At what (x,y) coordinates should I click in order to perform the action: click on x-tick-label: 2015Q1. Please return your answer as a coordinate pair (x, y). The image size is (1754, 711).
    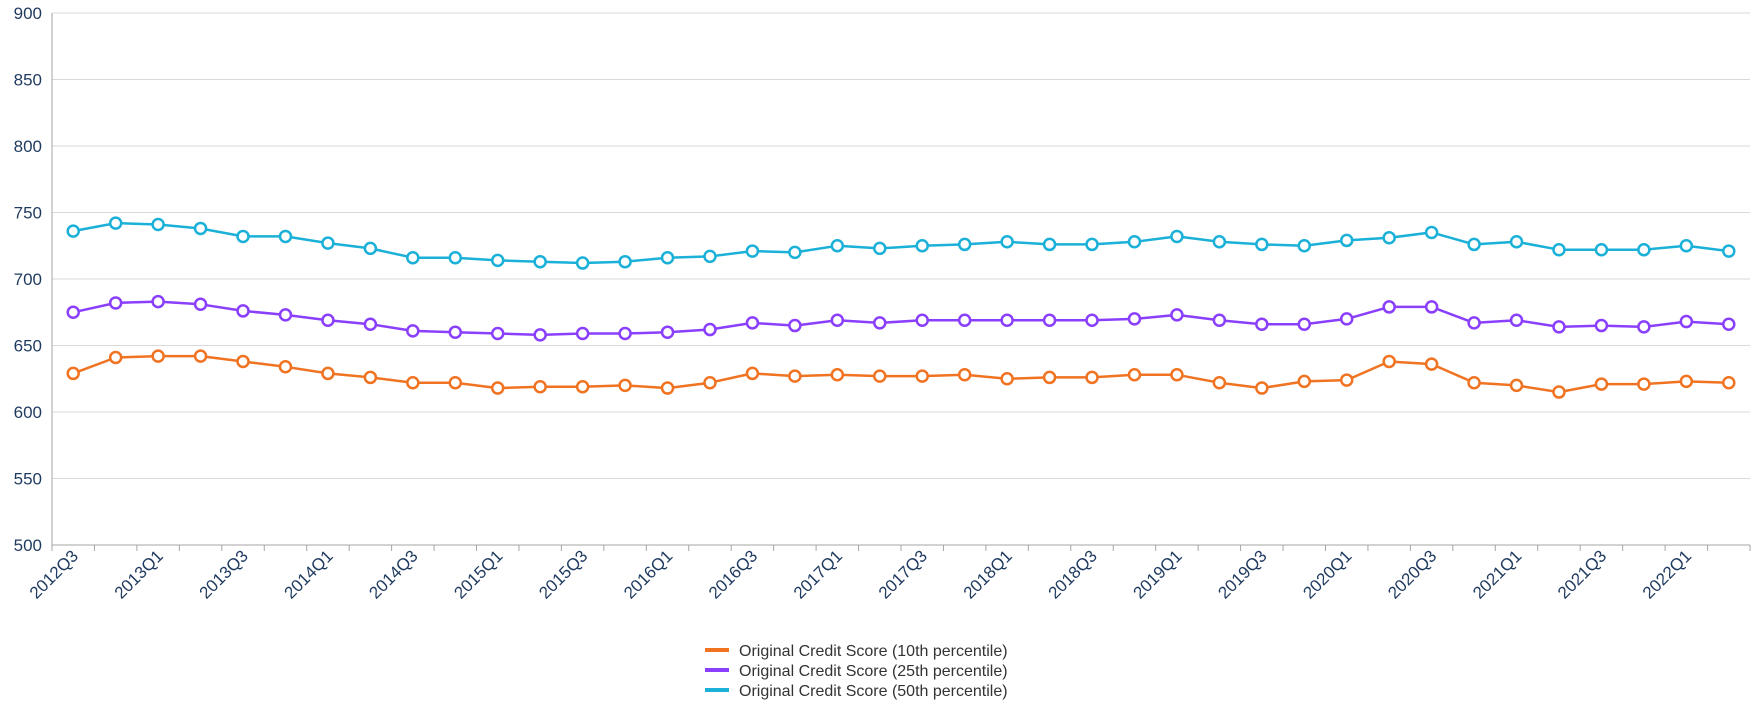
    Looking at the image, I should click on (478, 574).